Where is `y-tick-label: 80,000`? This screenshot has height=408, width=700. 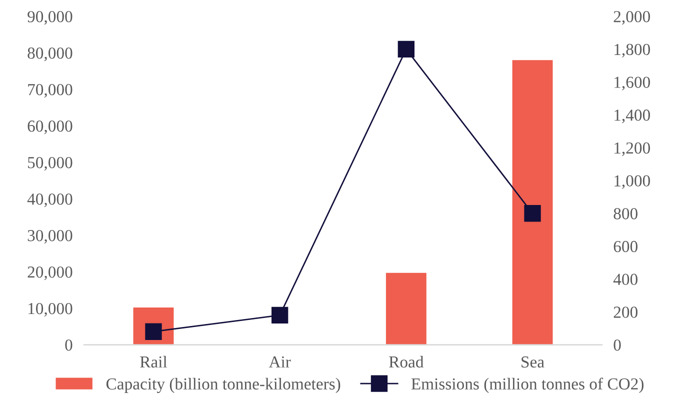
y-tick-label: 80,000 is located at coordinates (50, 55).